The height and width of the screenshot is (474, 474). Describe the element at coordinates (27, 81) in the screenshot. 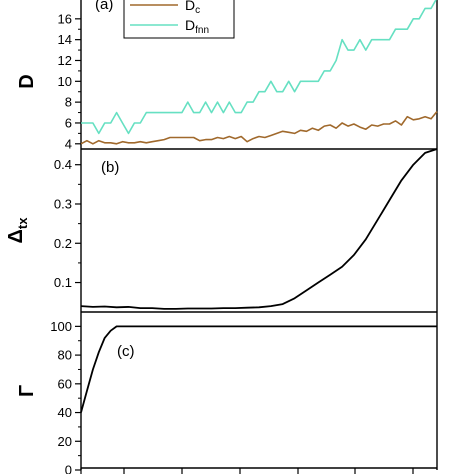

I see `y-axis-title: D` at that location.